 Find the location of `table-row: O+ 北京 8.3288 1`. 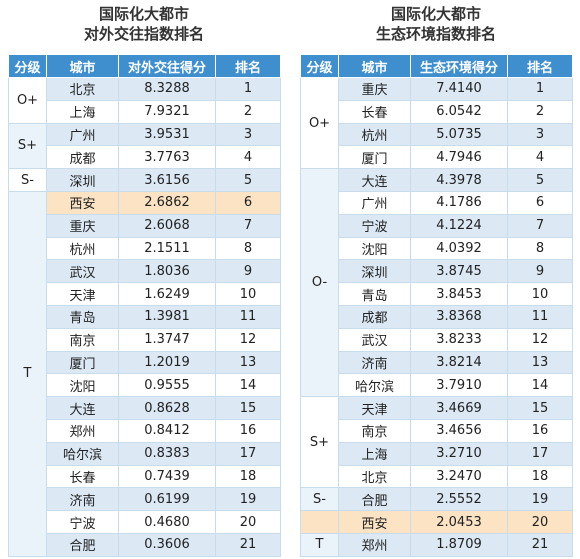

table-row: O+ 北京 8.3288 1 is located at coordinates (144, 100).